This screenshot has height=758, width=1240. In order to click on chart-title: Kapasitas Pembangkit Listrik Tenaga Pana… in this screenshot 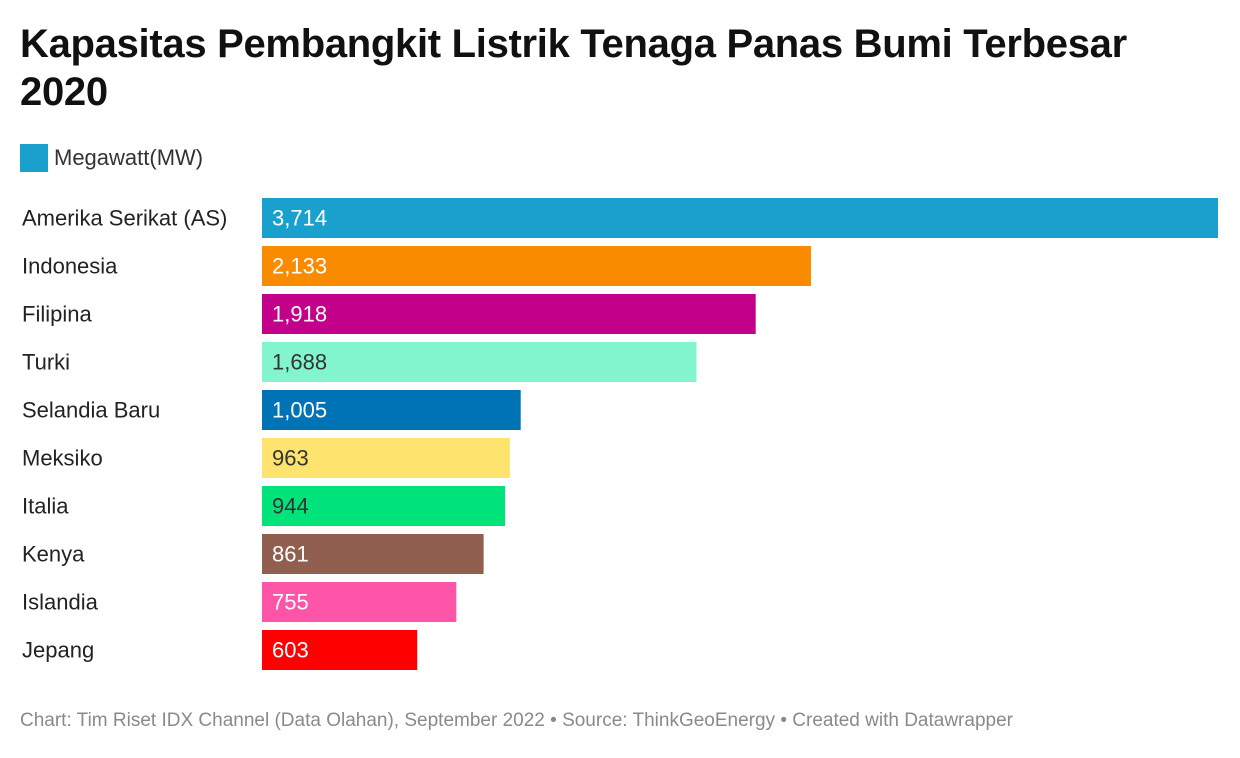, I will do `click(573, 68)`.